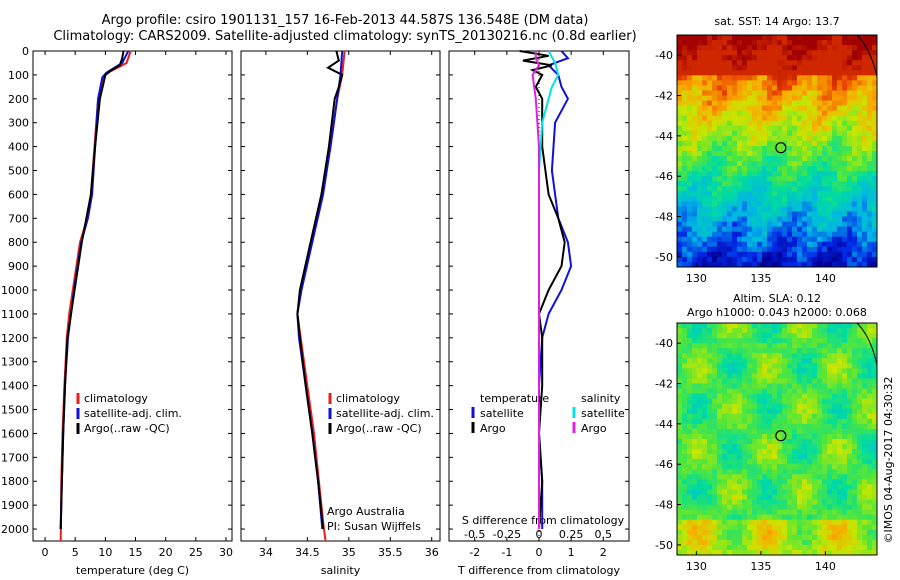 The width and height of the screenshot is (900, 580). I want to click on map-y-tick-label: -40, so click(664, 343).